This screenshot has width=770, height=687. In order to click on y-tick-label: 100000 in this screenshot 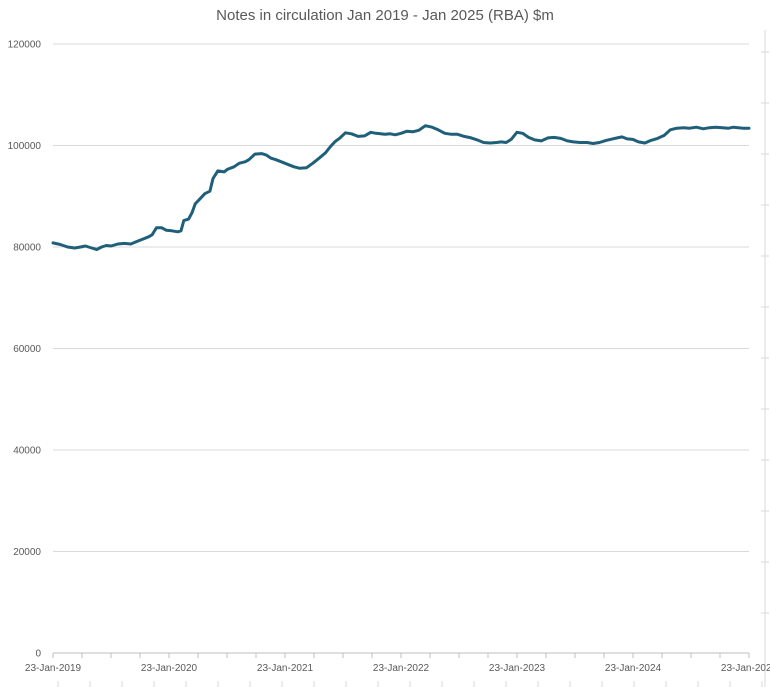, I will do `click(25, 146)`.